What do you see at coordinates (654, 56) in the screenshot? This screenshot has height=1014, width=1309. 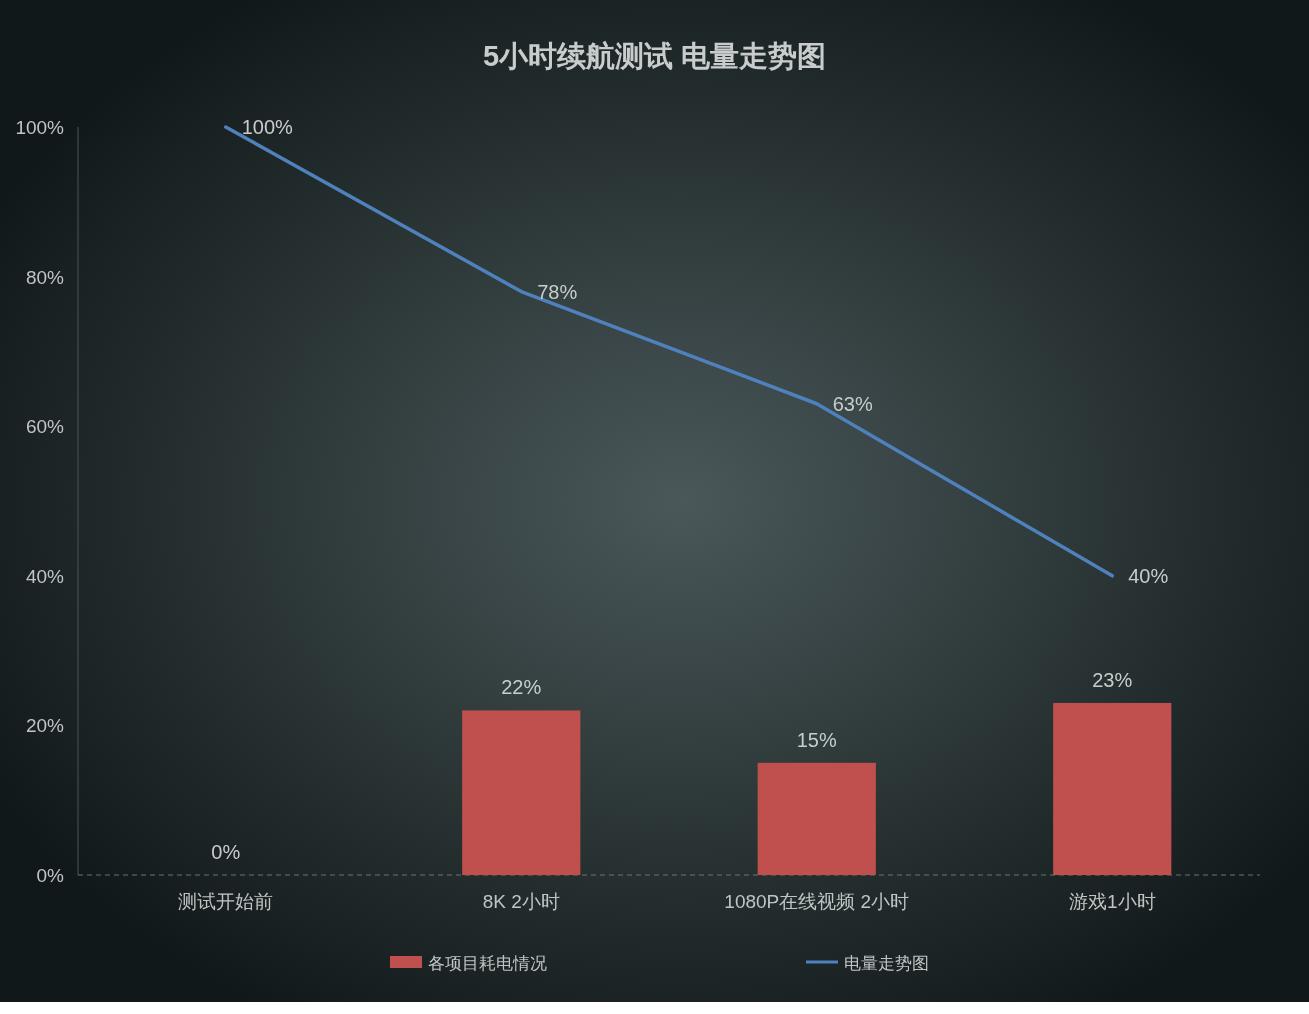 I see `chart-title: 5小时续航测试 电量走势图` at bounding box center [654, 56].